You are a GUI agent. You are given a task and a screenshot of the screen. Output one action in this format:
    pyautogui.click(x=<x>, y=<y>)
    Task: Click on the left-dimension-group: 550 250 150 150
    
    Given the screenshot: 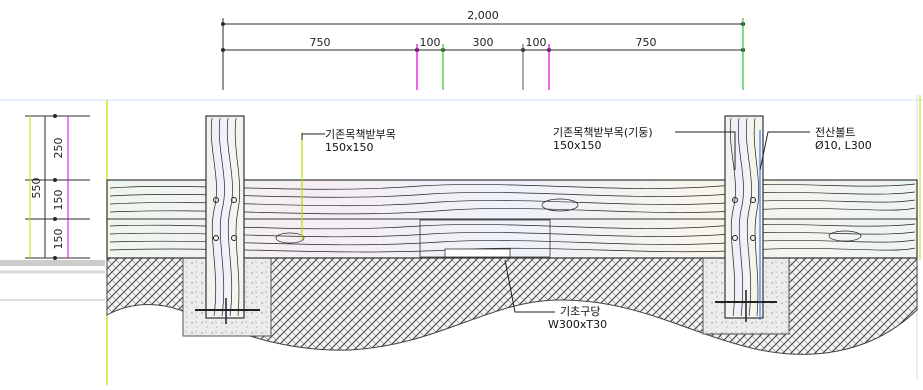 What is the action you would take?
    pyautogui.click(x=57, y=187)
    